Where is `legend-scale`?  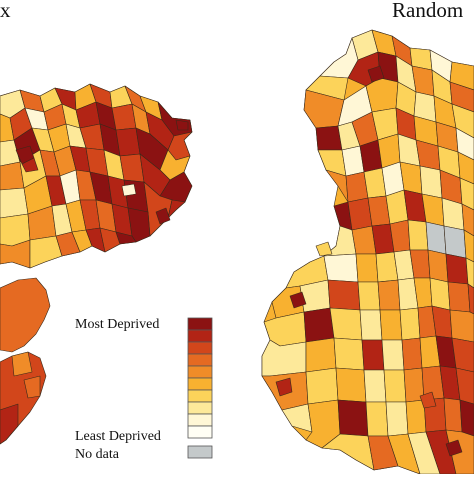
legend-scale is located at coordinates (200, 388).